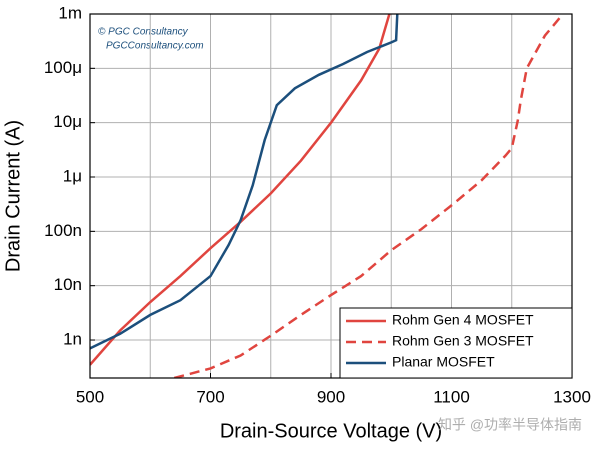 The image size is (600, 450). Describe the element at coordinates (63, 67) in the screenshot. I see `y-tick-label: 100μ` at that location.